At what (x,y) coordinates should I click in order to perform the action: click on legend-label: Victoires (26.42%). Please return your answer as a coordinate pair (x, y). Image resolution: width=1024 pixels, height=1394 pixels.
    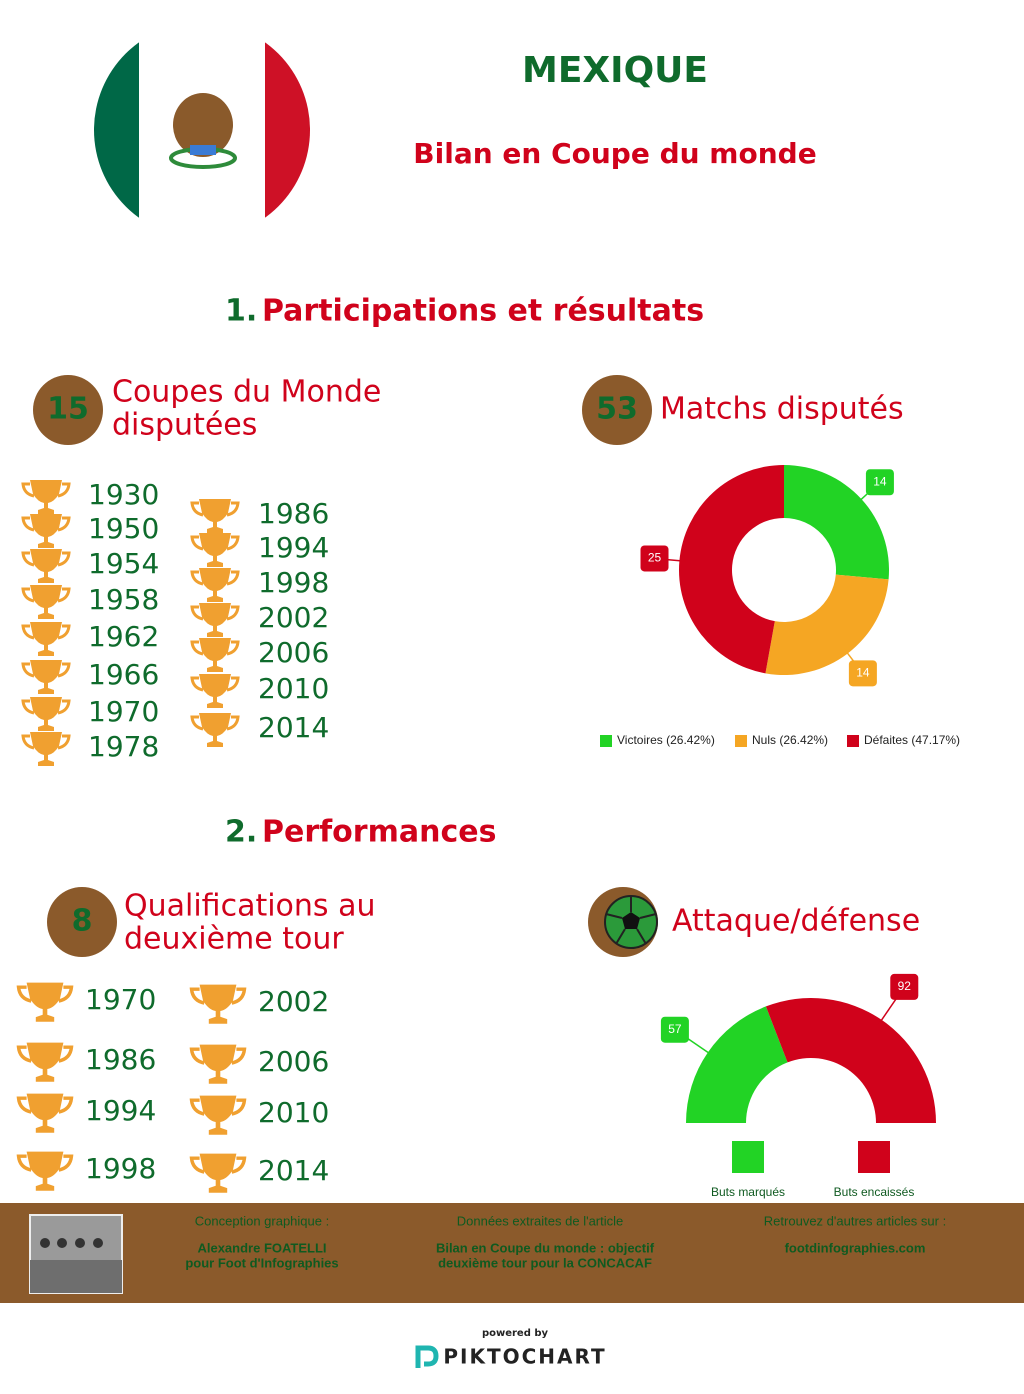
    Looking at the image, I should click on (666, 740).